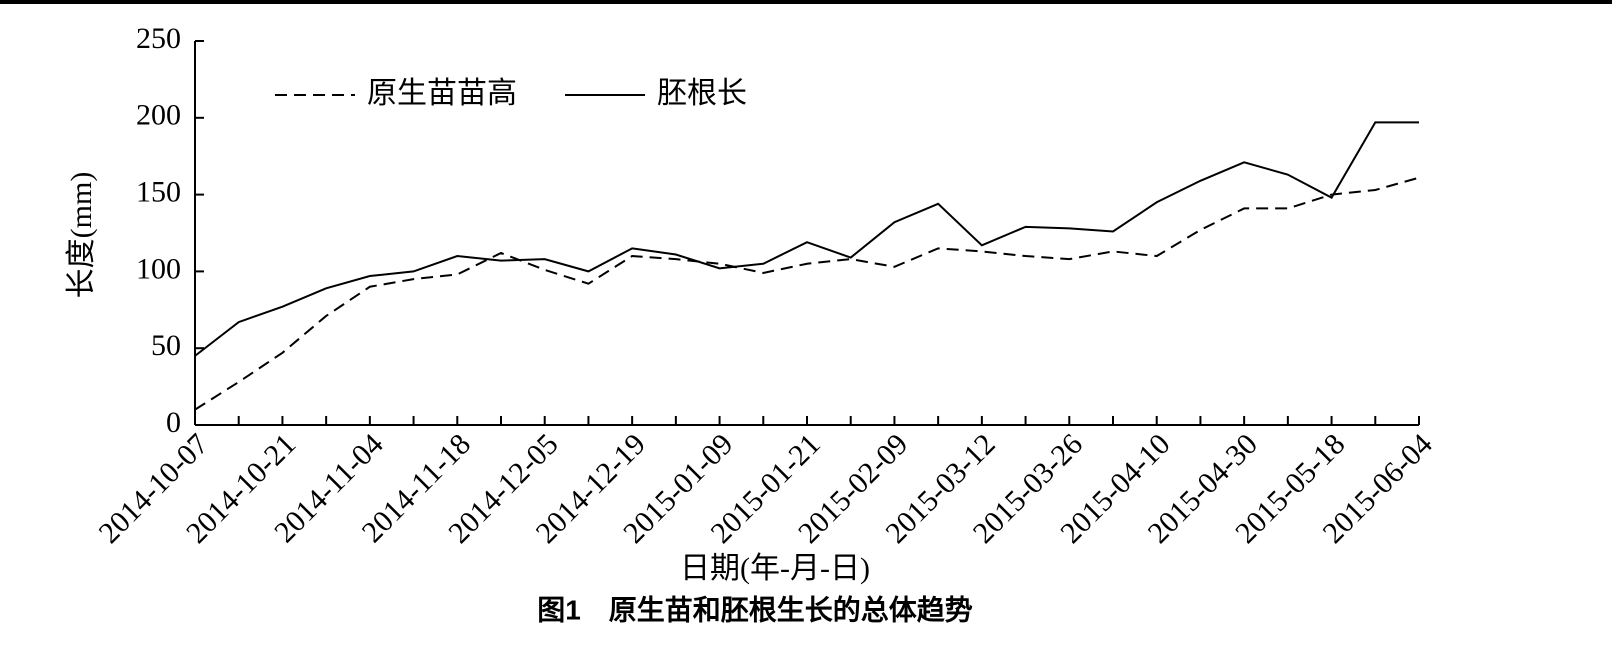 This screenshot has height=657, width=1612. Describe the element at coordinates (755, 609) in the screenshot. I see `chart-title: 图1 原生苗和胚根生长的总体趋势` at that location.